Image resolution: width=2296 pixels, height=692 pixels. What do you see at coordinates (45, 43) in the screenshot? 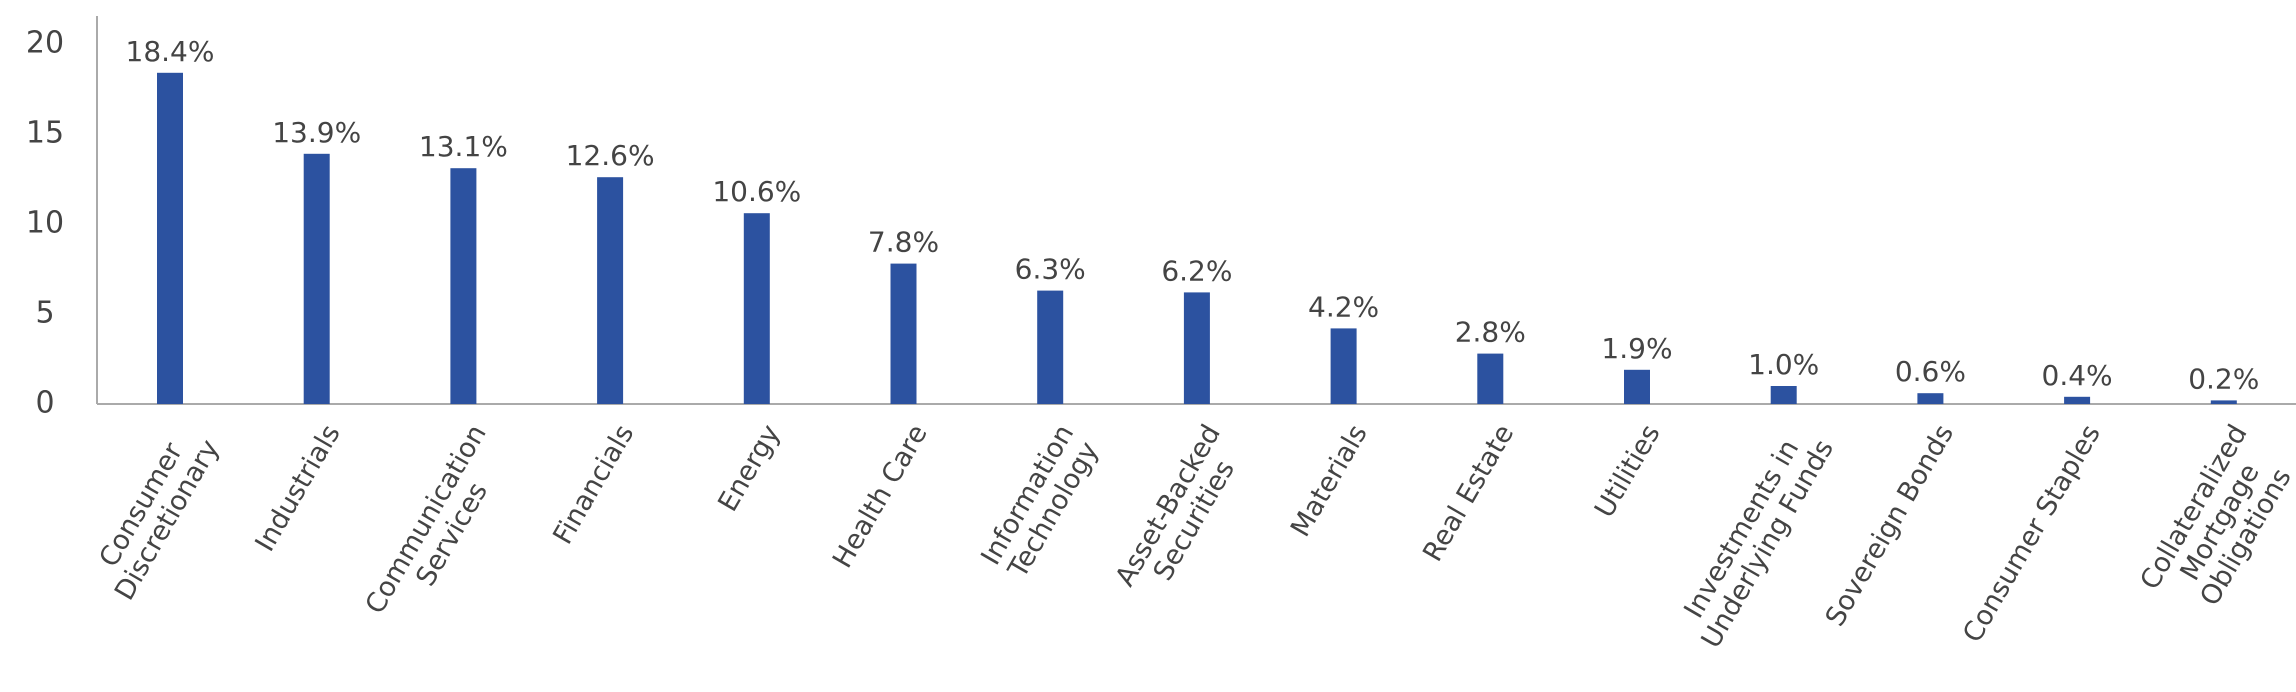
I see `y-tick-label: 20` at bounding box center [45, 43].